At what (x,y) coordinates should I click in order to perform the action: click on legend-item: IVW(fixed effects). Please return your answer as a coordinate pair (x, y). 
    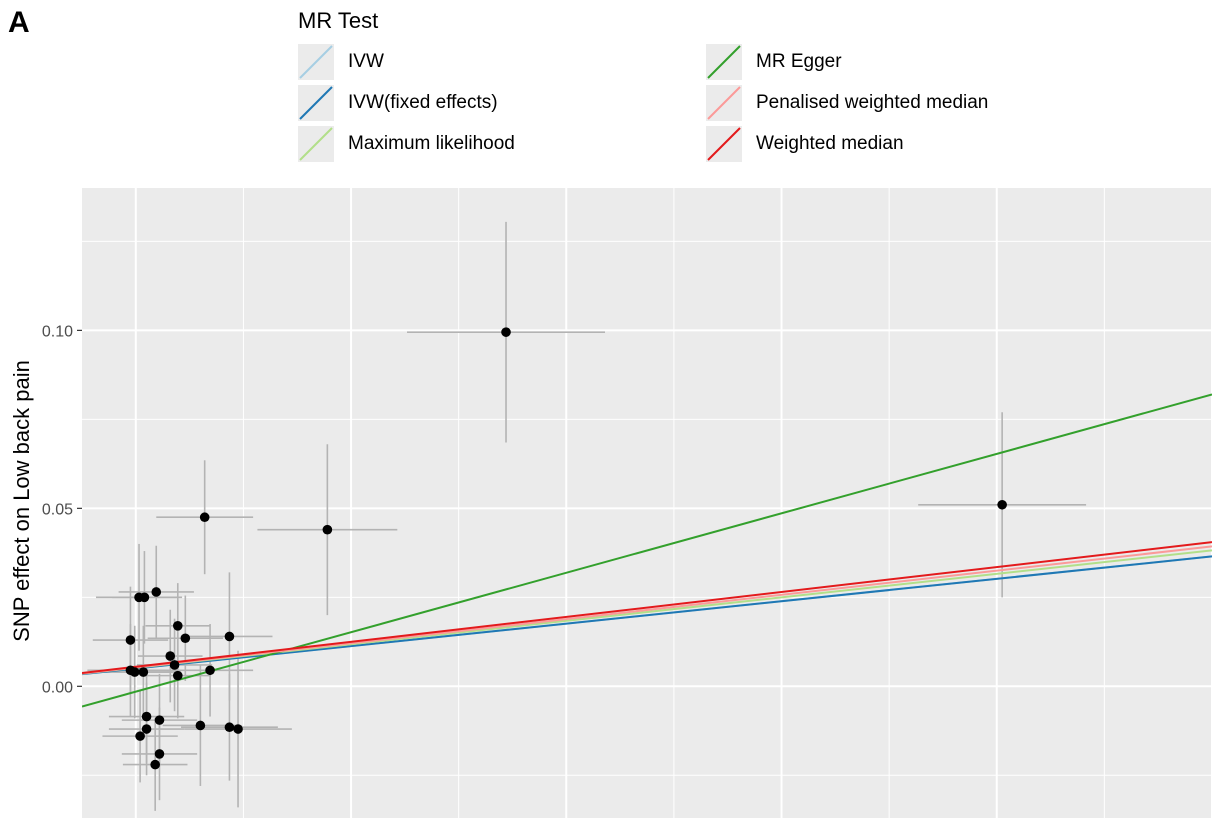
    Looking at the image, I should click on (398, 103).